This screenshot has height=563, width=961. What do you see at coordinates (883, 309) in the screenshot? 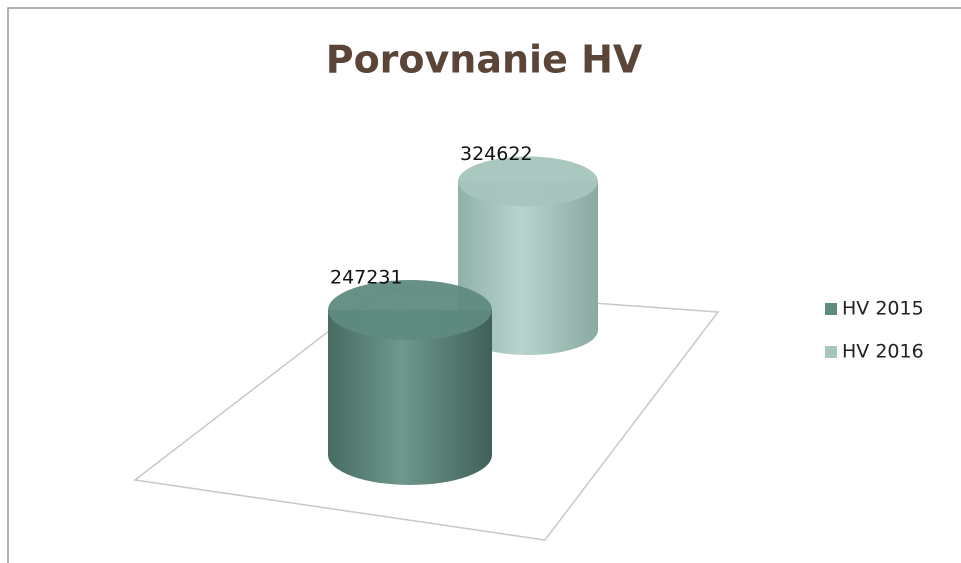
I see `legend-label: HV 2015` at bounding box center [883, 309].